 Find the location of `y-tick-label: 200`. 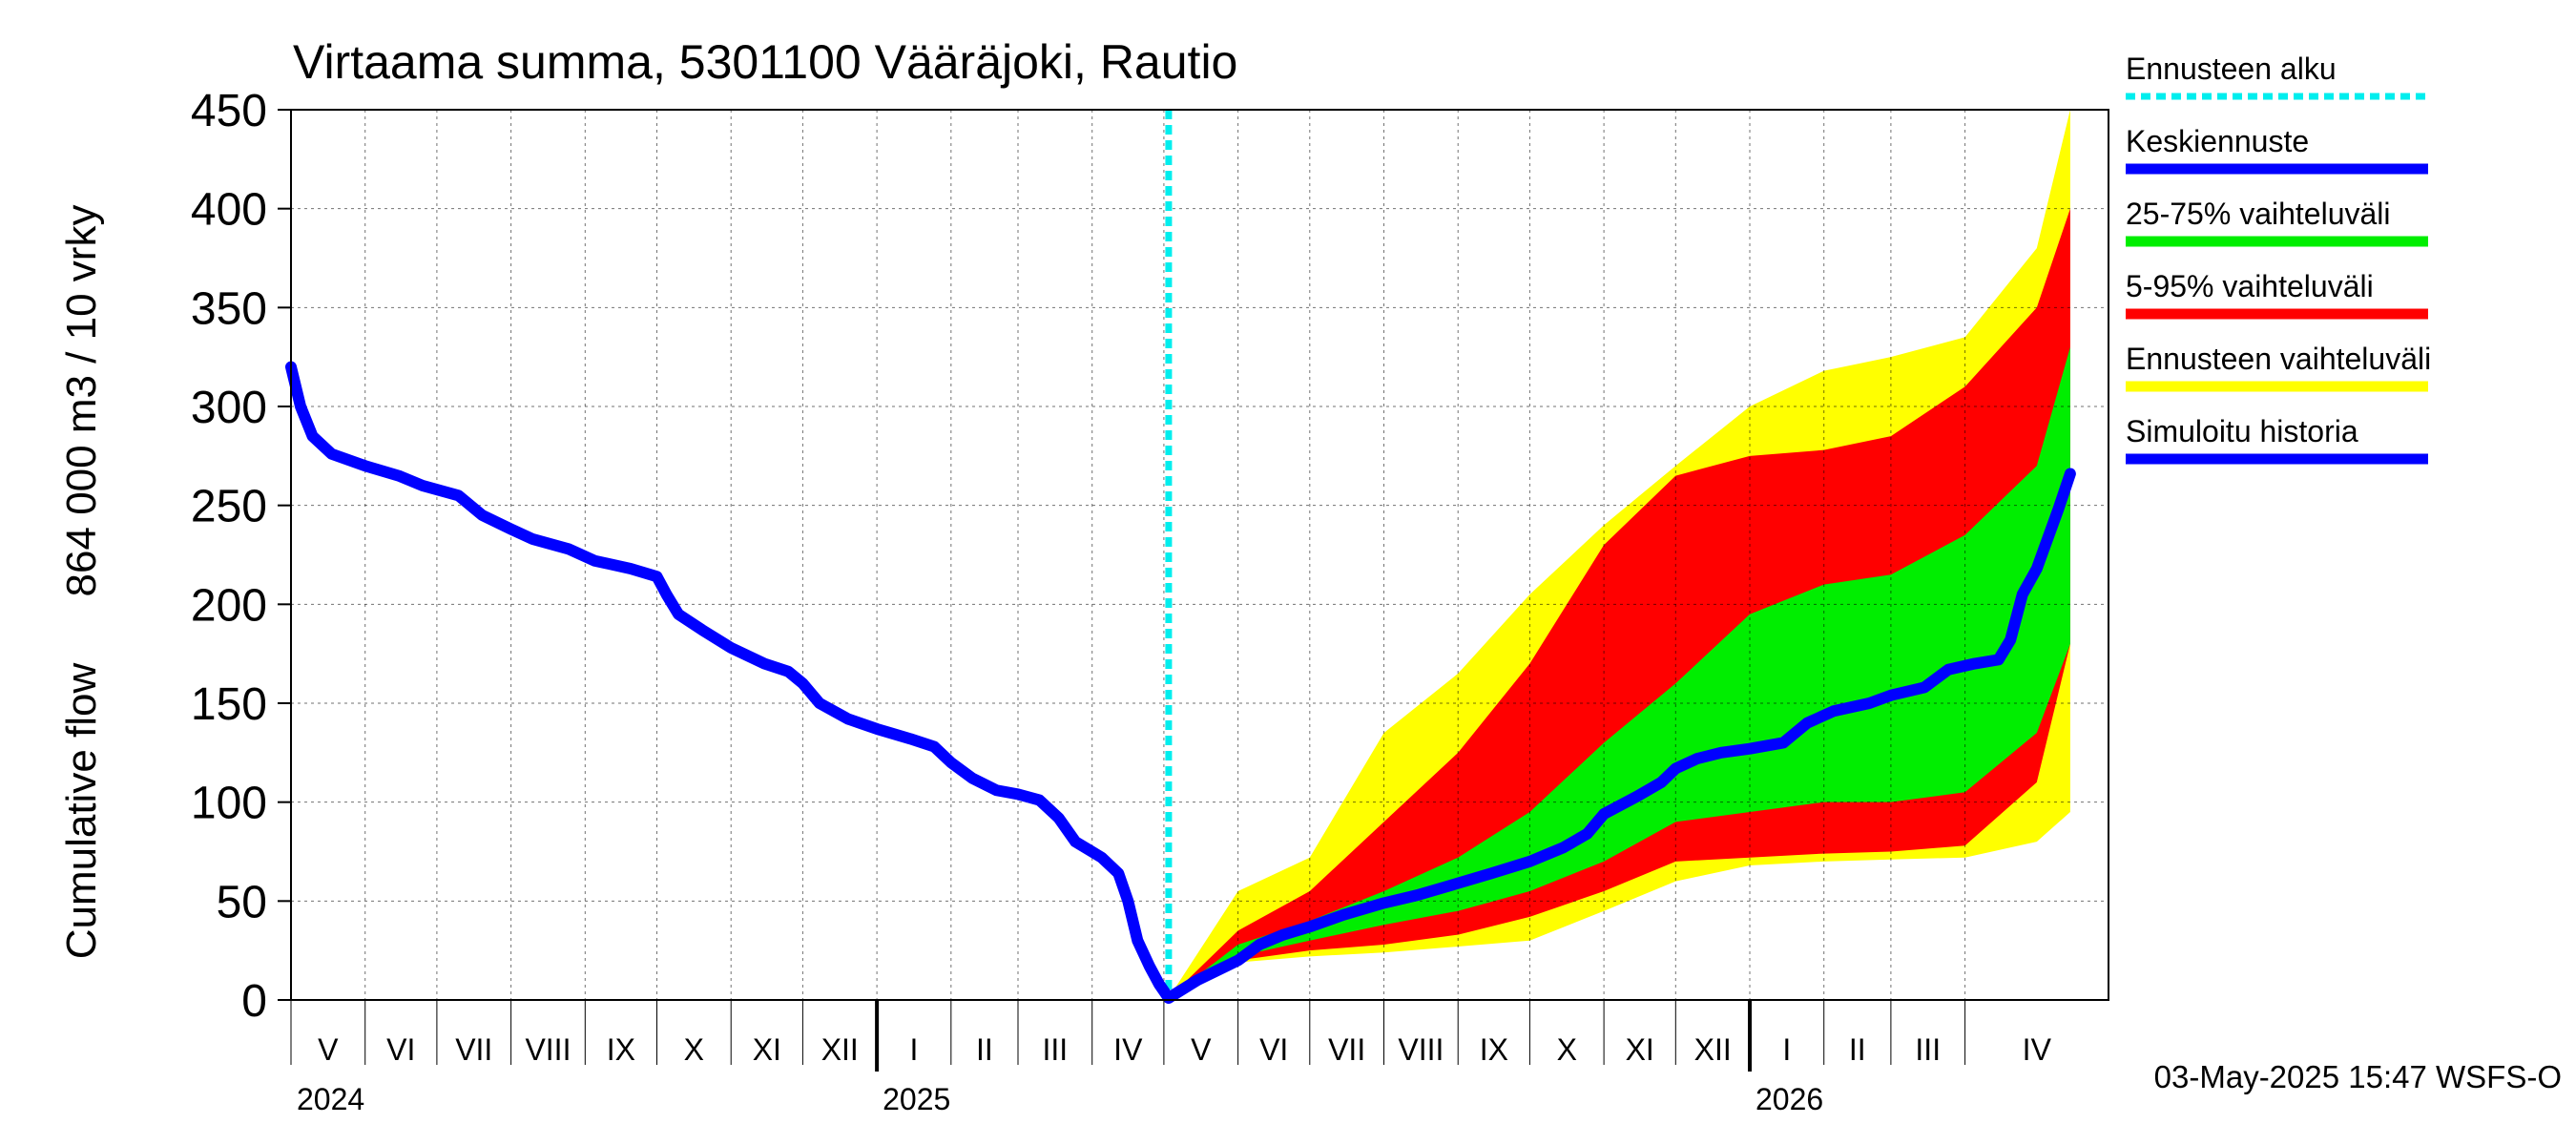

y-tick-label: 200 is located at coordinates (229, 605).